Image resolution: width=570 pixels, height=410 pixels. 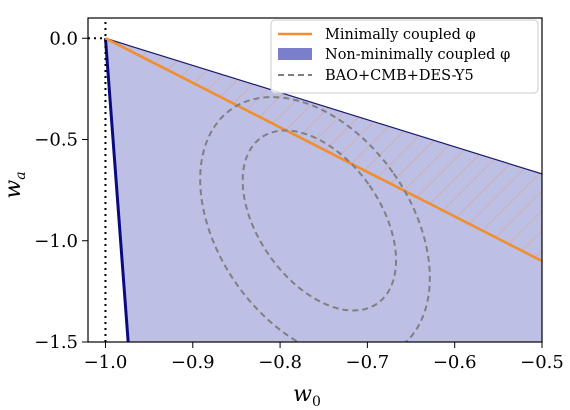 I want to click on x-tick-label: −0.7, so click(x=368, y=362).